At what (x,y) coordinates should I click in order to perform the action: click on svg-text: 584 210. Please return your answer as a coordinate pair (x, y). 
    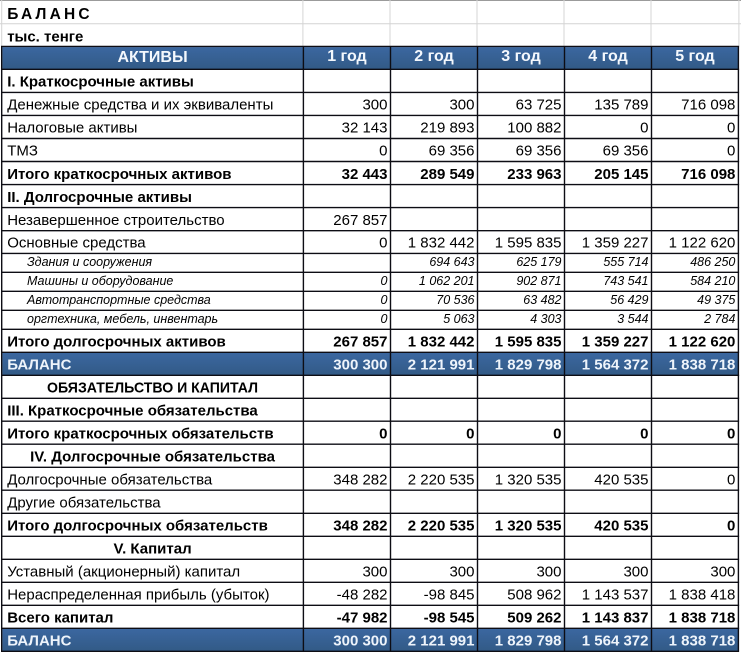
    Looking at the image, I should click on (712, 281).